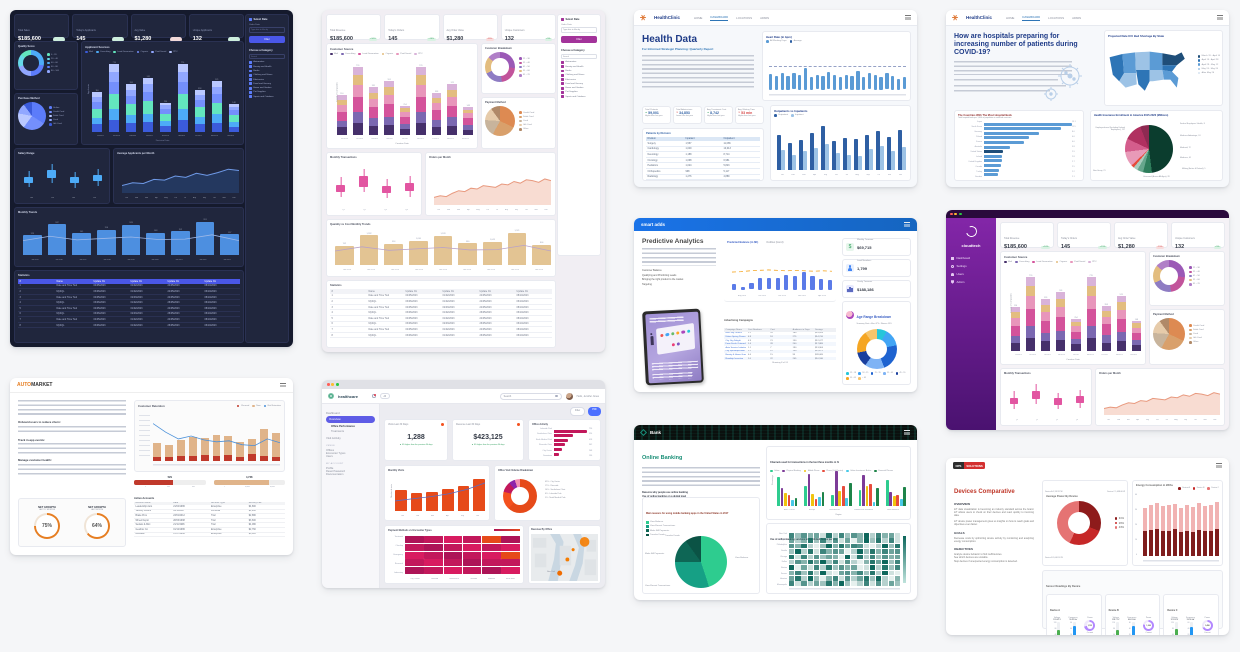 This screenshot has width=1240, height=652. What do you see at coordinates (684, 113) in the screenshot?
I see `kpi-value: 34,853` at bounding box center [684, 113].